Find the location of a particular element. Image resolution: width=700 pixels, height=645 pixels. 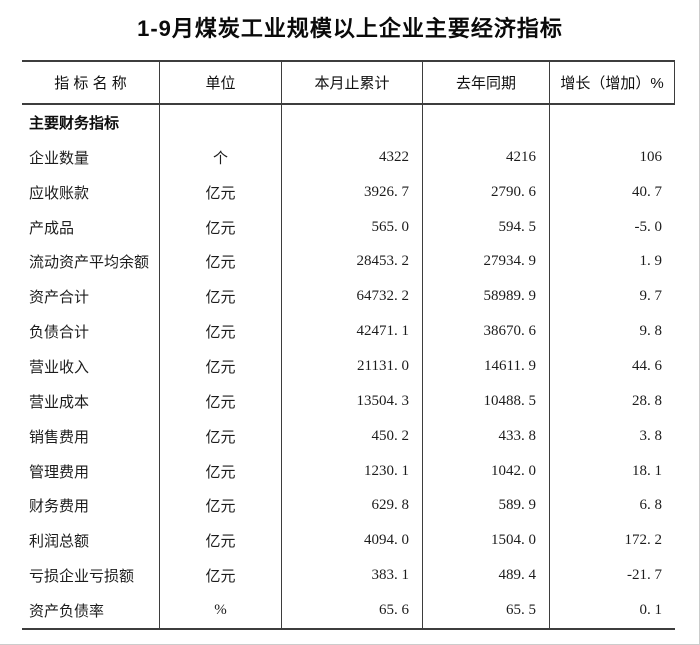

cell-indicator-name: 管理费用 is located at coordinates (91, 471).